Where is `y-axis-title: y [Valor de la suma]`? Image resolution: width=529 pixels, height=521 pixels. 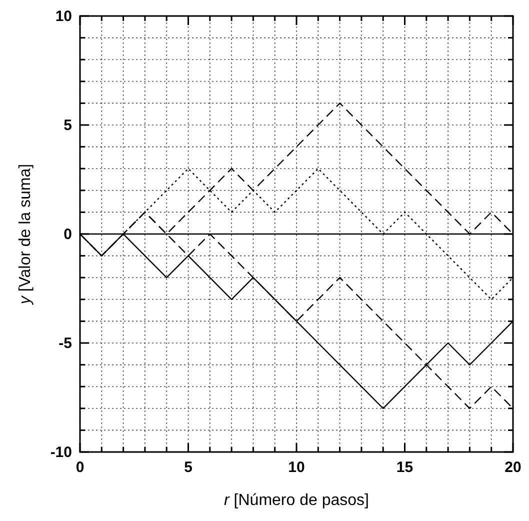
y-axis-title: y [Valor de la suma] is located at coordinates (25, 235).